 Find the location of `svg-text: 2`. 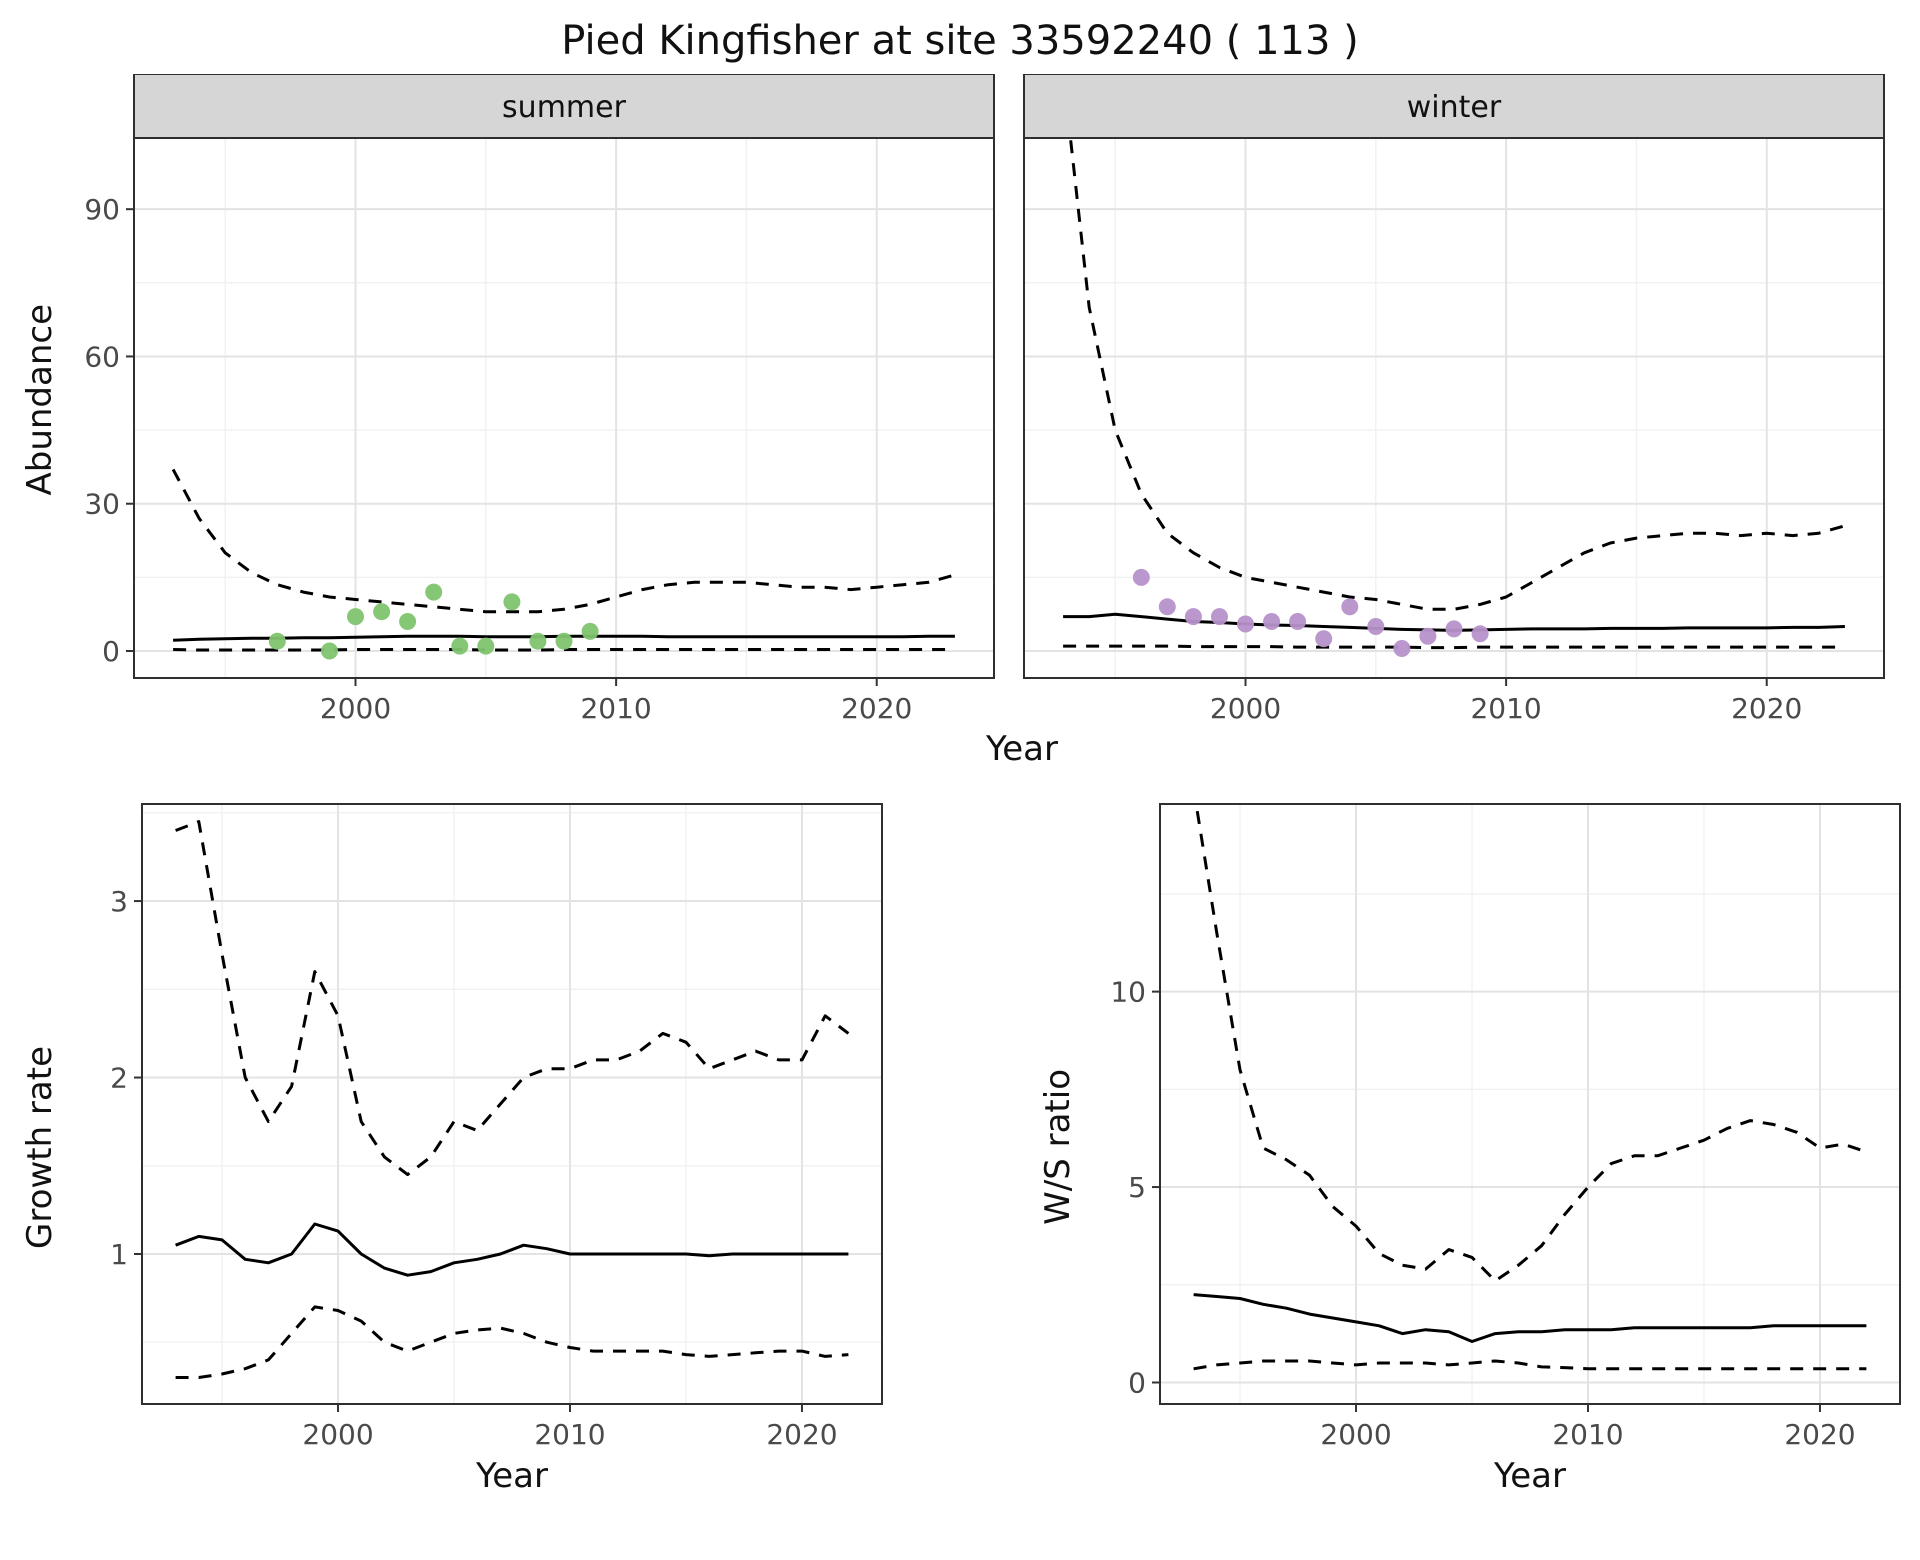

svg-text: 2 is located at coordinates (119, 1078).